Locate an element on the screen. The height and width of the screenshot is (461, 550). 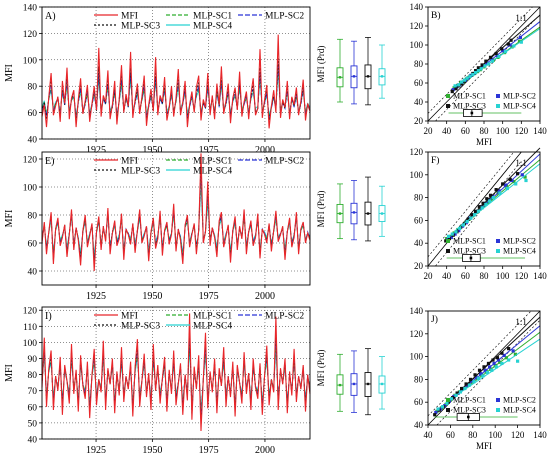
x-tick-label: 1975 is located at coordinates (209, 296).